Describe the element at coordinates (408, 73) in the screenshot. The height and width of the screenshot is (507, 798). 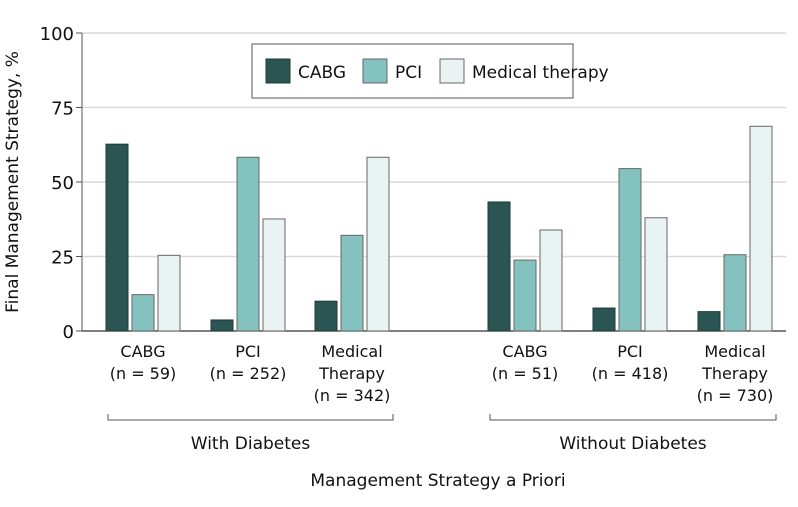
I see `legend-label: PCI` at that location.